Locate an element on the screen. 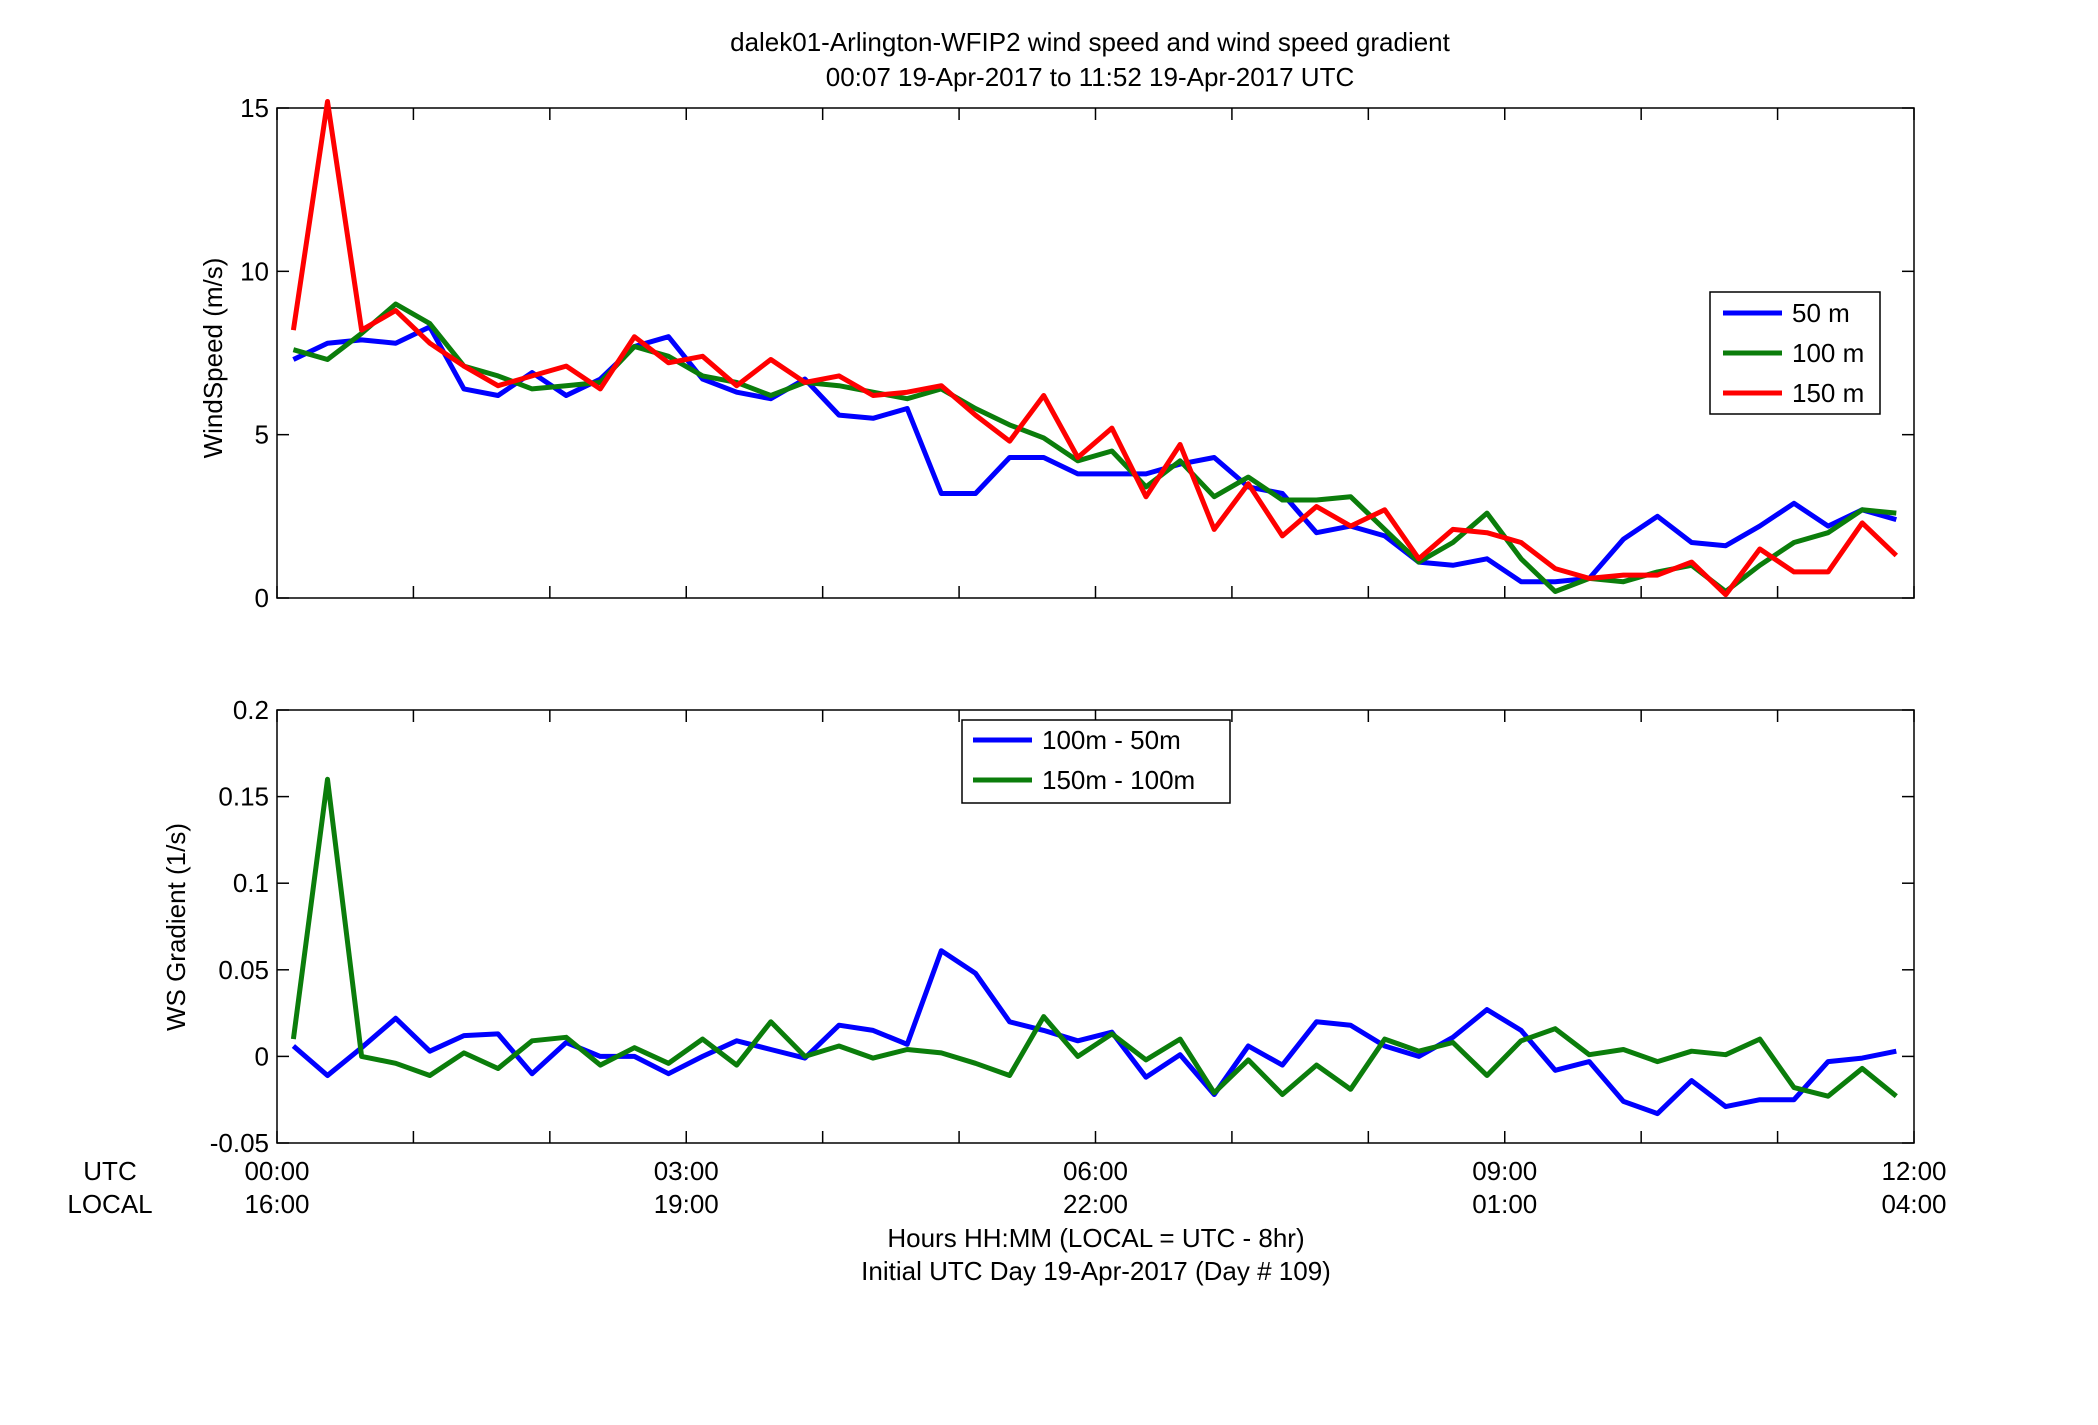 The width and height of the screenshot is (2098, 1425). y-tick-label: 15 is located at coordinates (254, 108).